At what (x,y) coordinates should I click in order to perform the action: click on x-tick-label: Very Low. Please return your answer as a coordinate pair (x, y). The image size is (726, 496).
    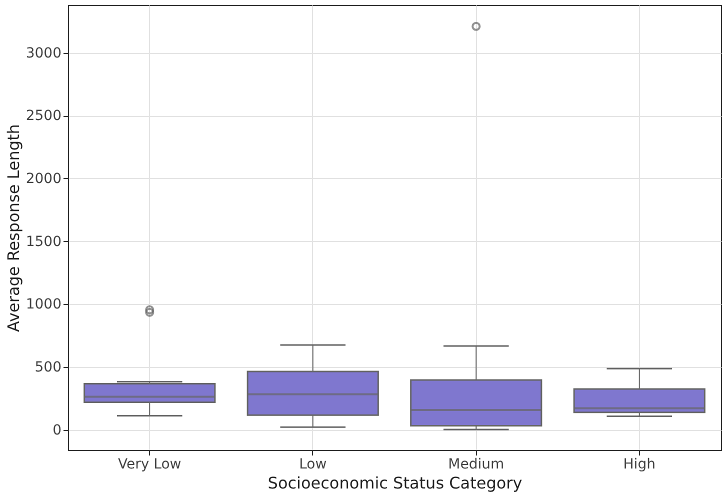
    Looking at the image, I should click on (150, 464).